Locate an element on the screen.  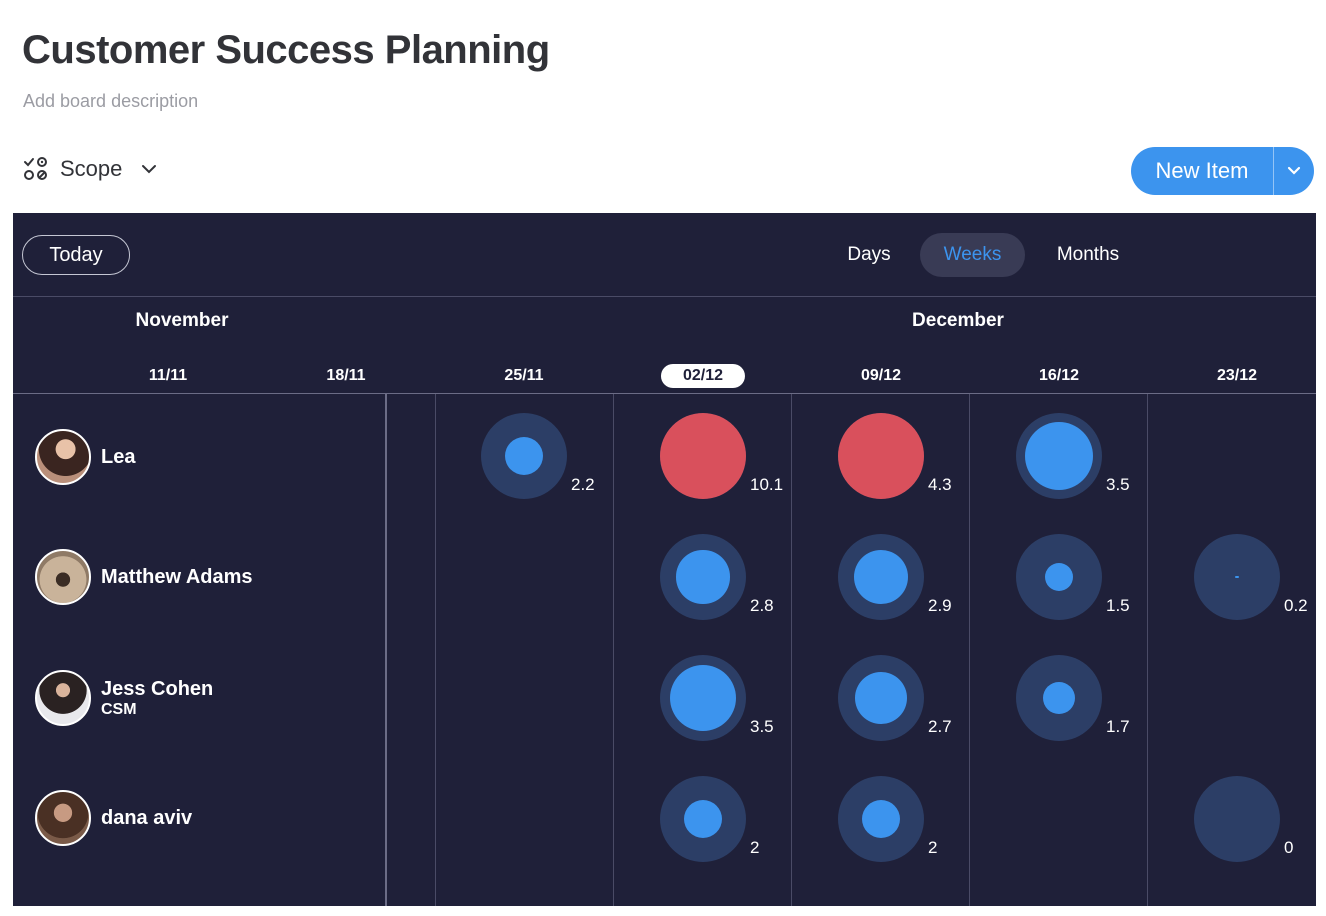
scope-icon is located at coordinates (35, 168).